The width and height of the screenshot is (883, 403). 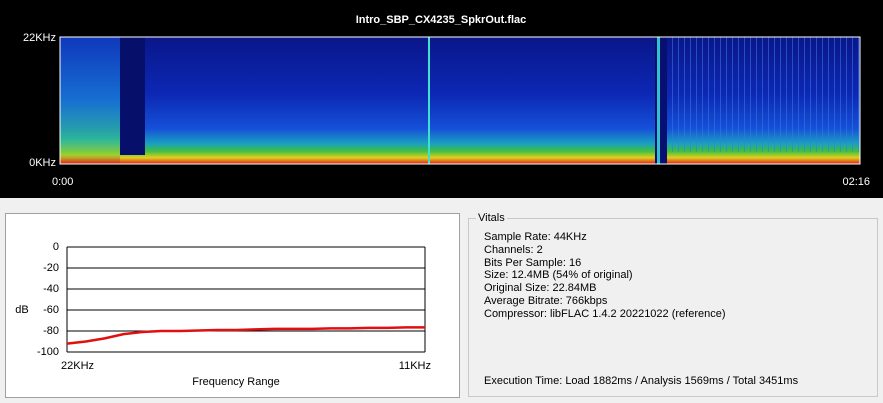 I want to click on x-tick-label: 11KHz, so click(x=415, y=366).